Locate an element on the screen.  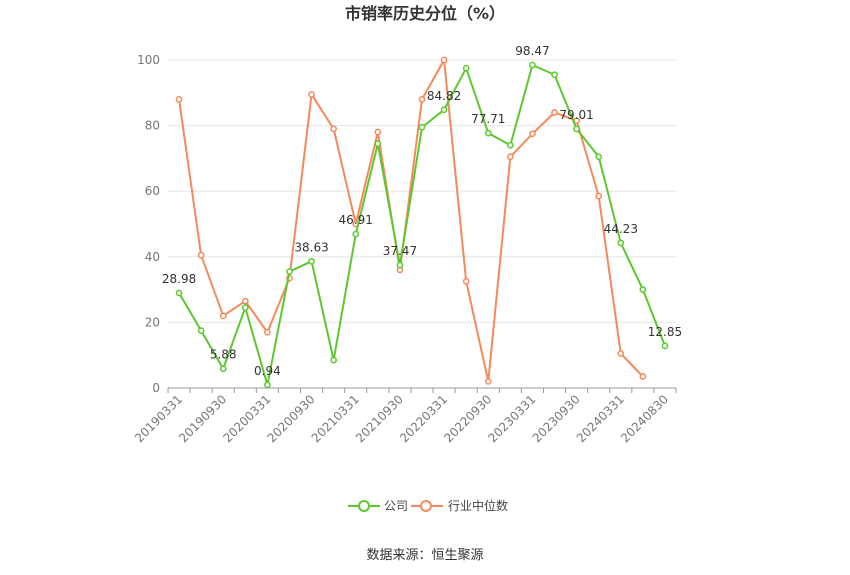
y-tick-label: 40 is located at coordinates (152, 257).